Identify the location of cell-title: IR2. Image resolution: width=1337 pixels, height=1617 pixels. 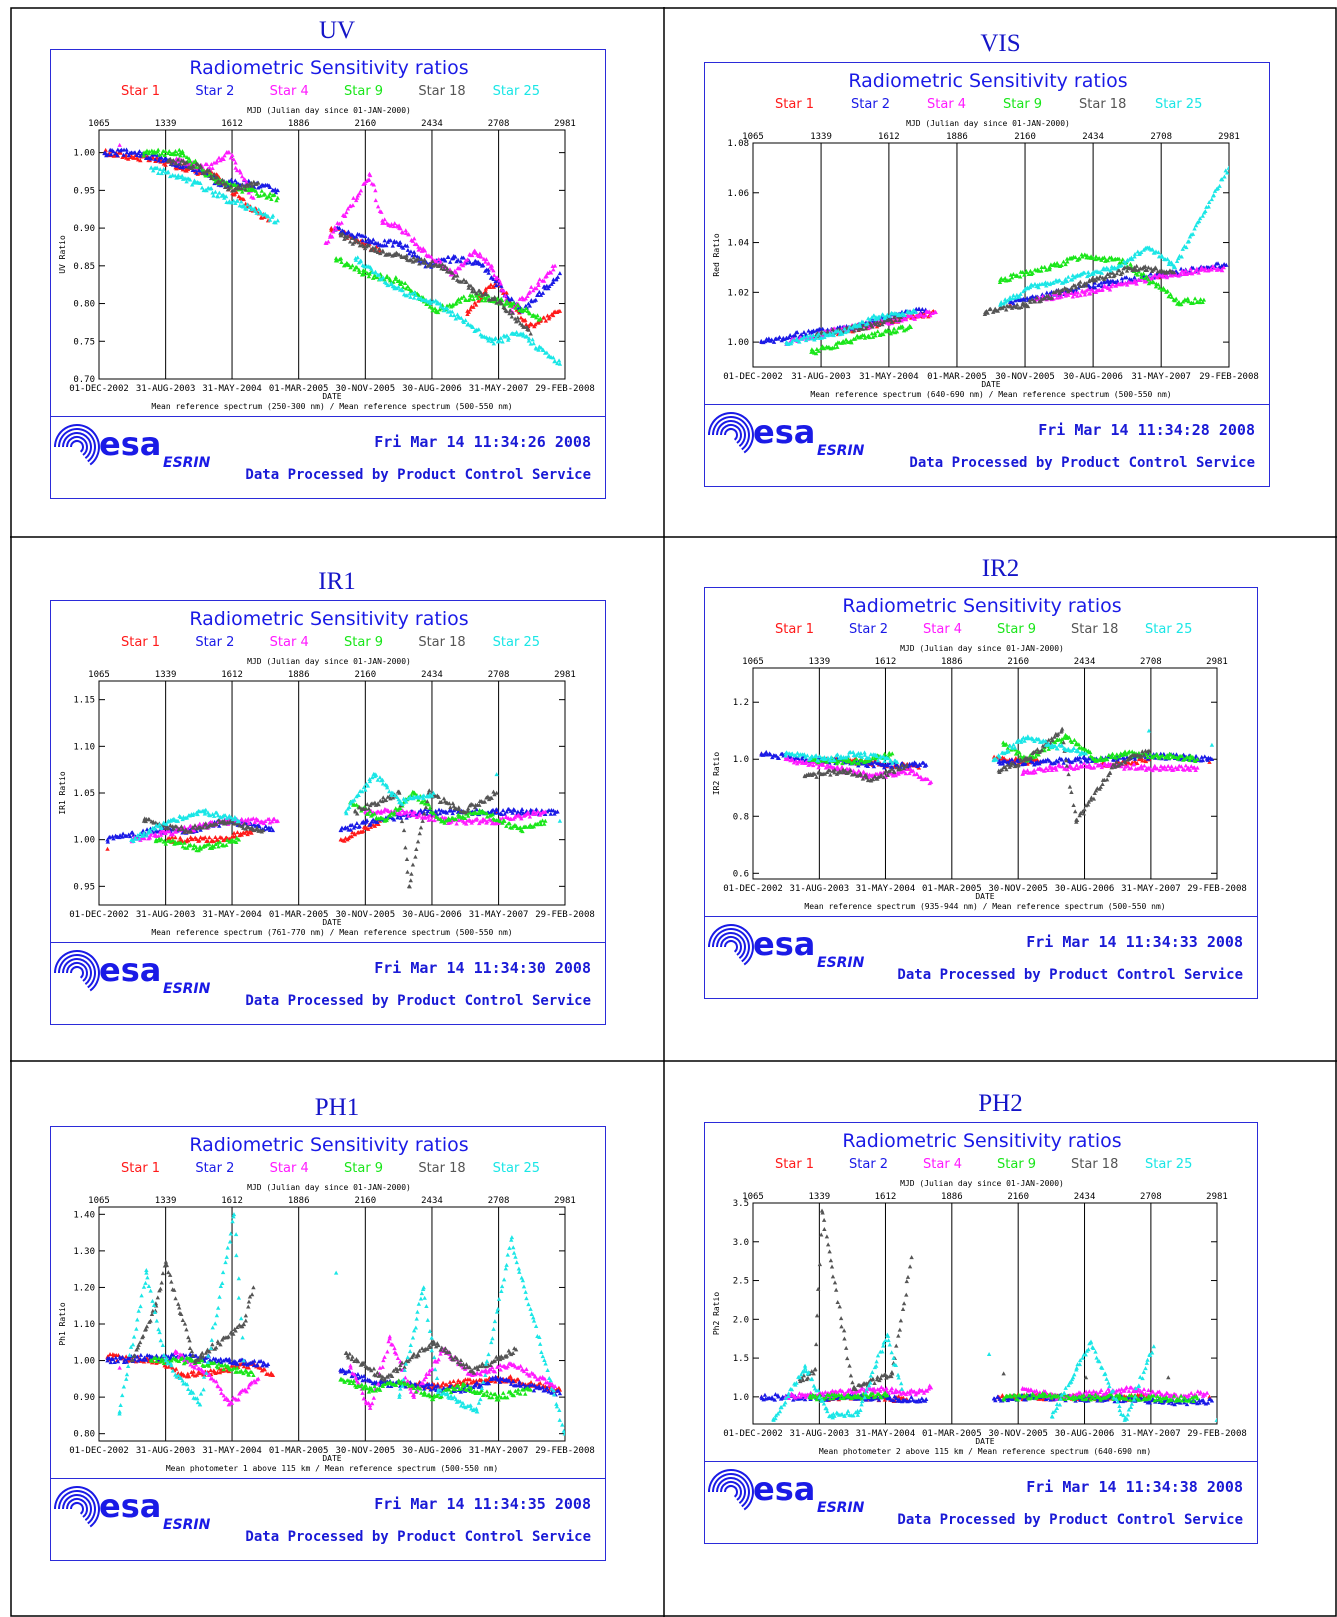
(1000, 568).